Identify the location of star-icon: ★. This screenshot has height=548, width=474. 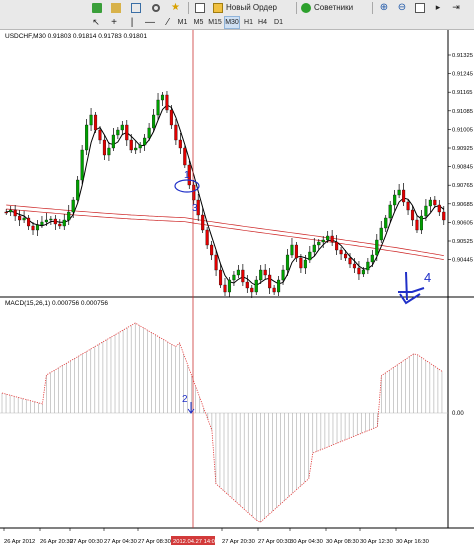
(175, 7).